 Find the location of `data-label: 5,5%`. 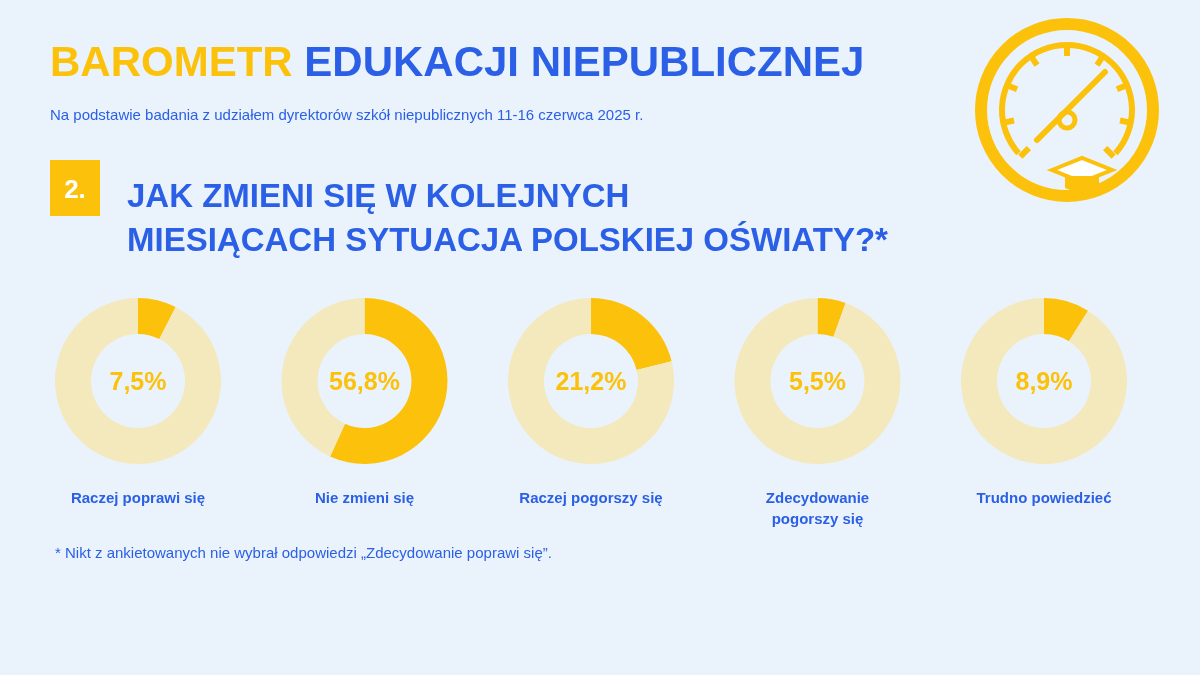

data-label: 5,5% is located at coordinates (817, 381).